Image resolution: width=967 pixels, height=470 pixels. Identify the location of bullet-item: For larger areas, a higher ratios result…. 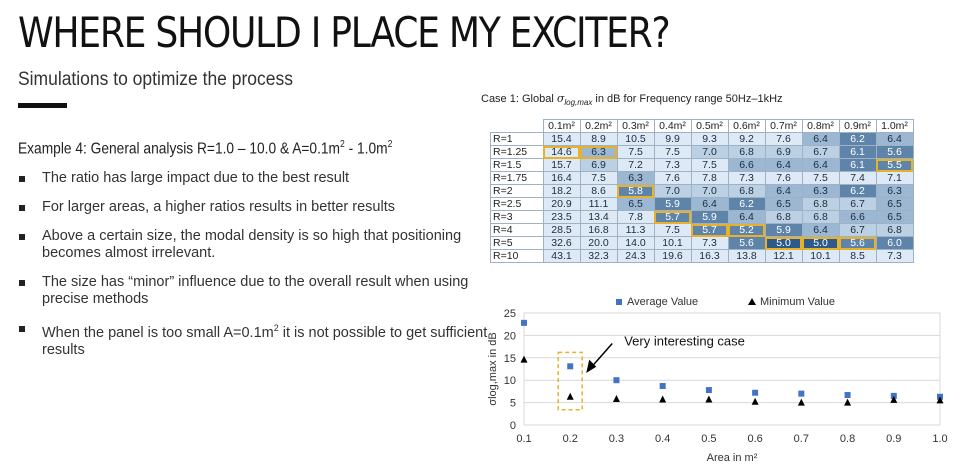
(253, 207).